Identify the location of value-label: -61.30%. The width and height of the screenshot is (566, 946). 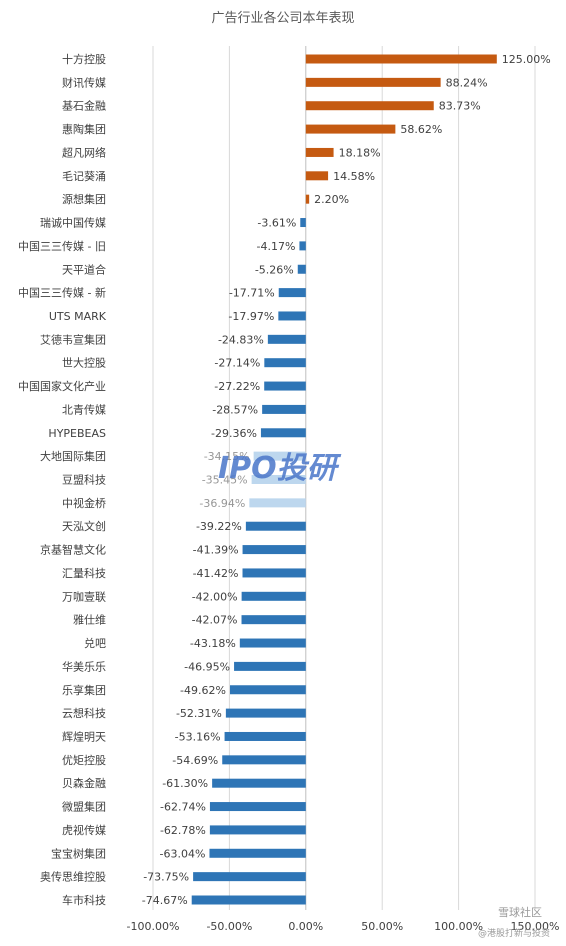
(185, 783).